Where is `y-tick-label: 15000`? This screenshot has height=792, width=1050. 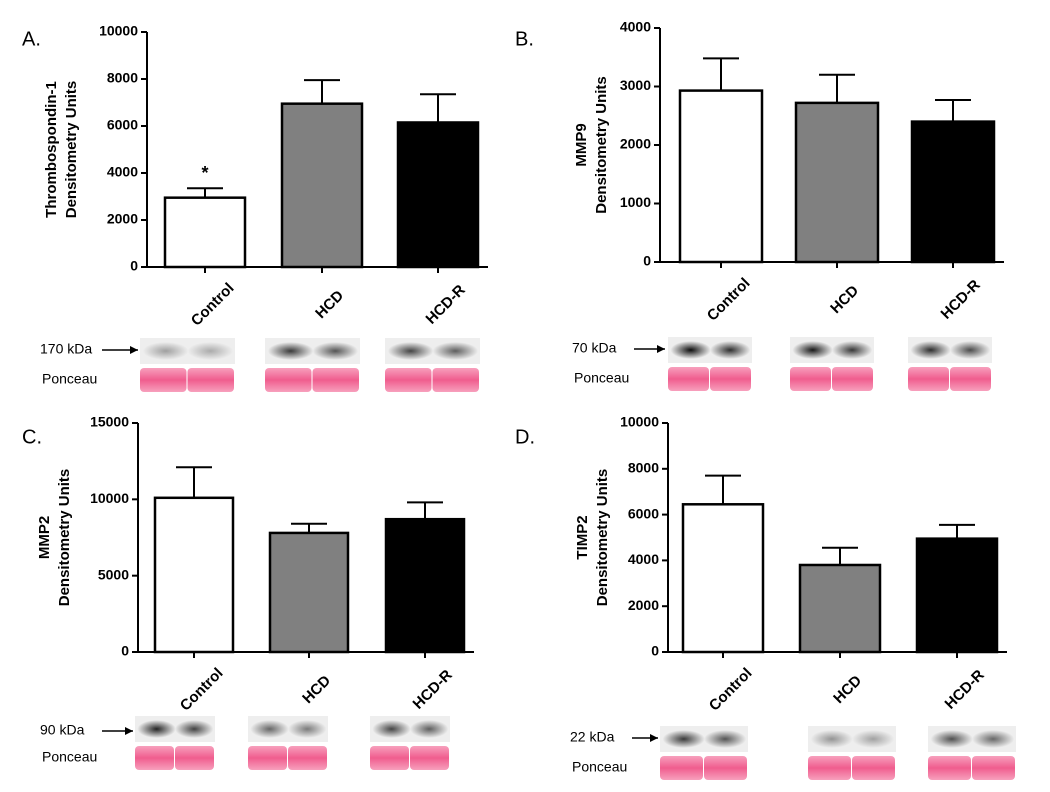 y-tick-label: 15000 is located at coordinates (109, 422).